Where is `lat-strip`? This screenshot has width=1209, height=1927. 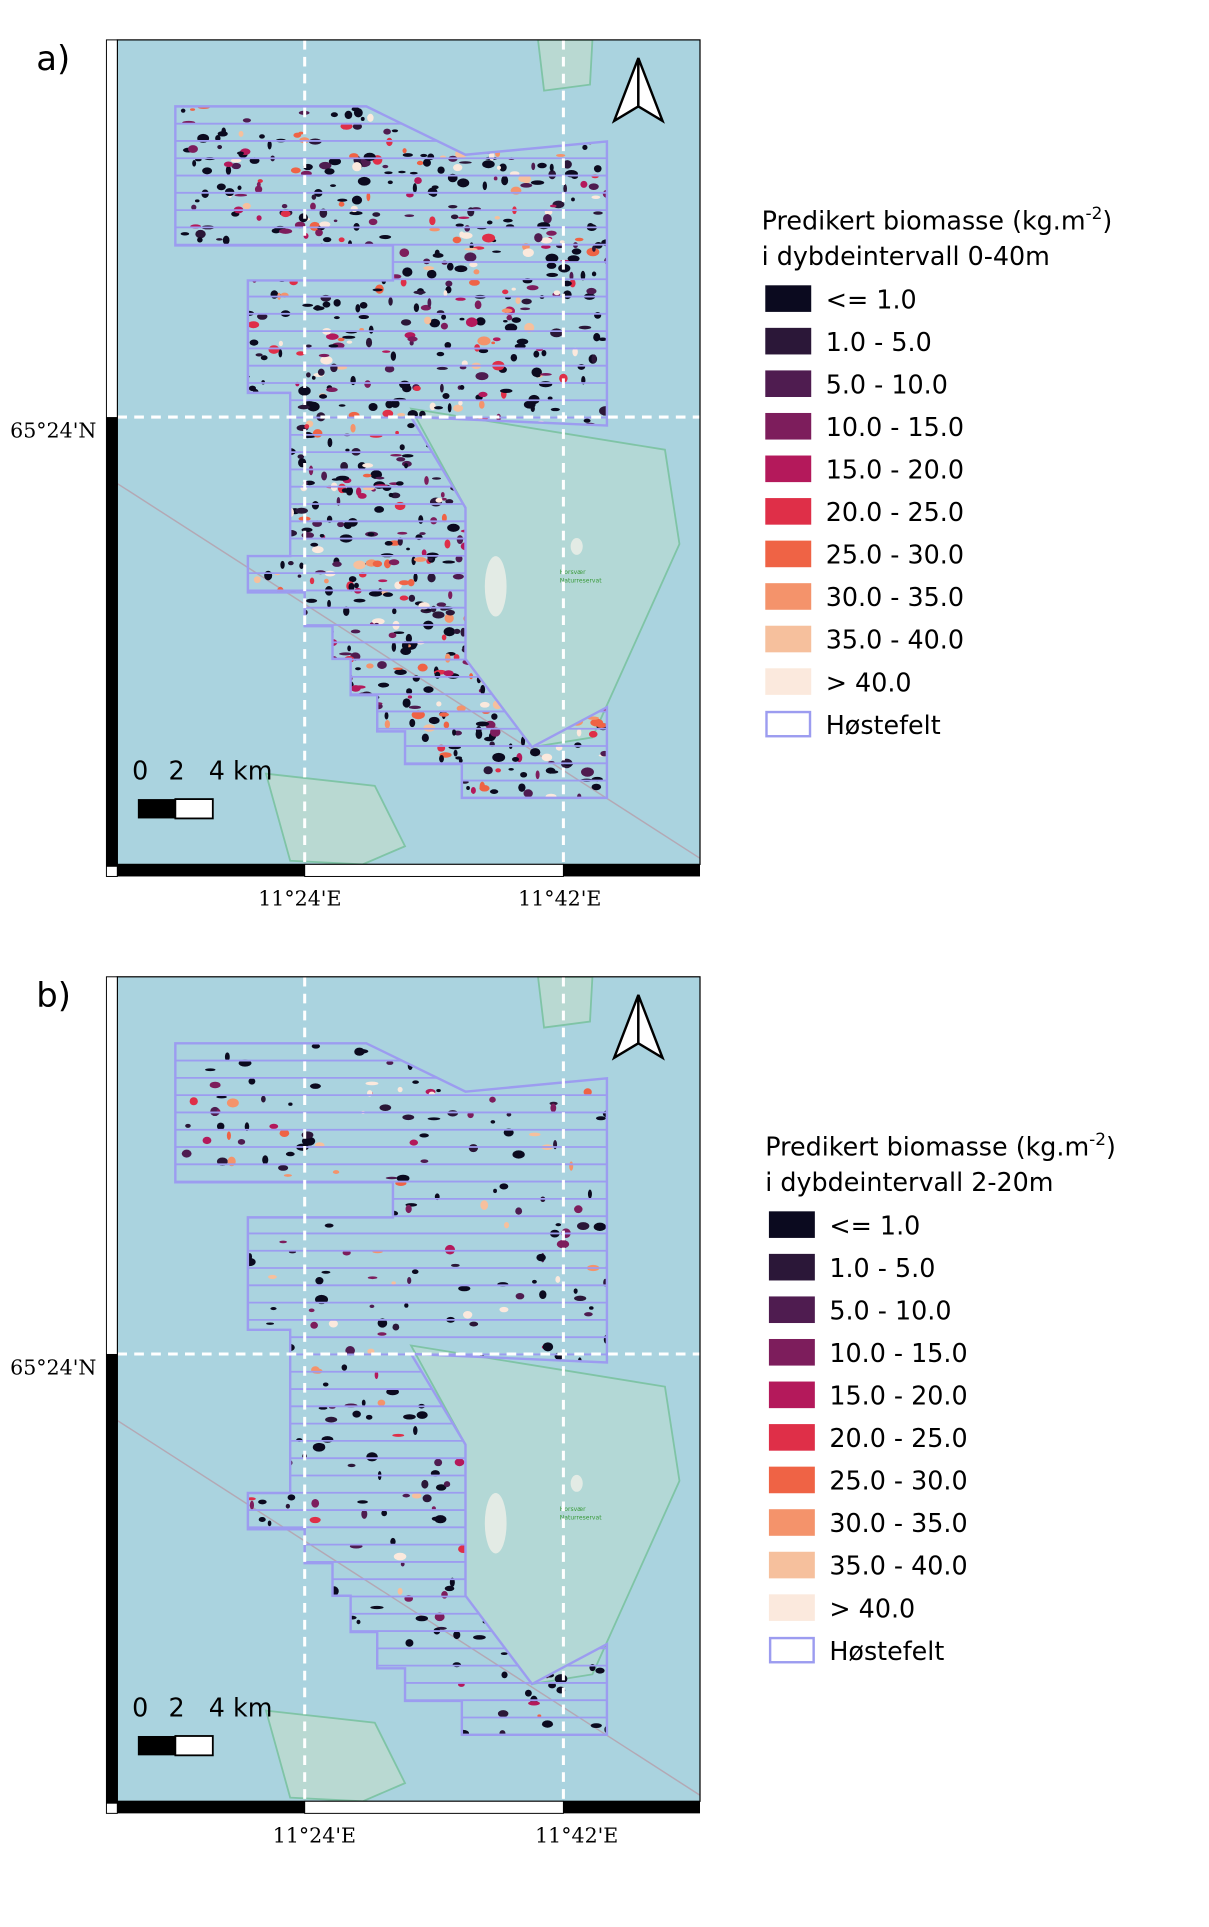 lat-strip is located at coordinates (112, 1578).